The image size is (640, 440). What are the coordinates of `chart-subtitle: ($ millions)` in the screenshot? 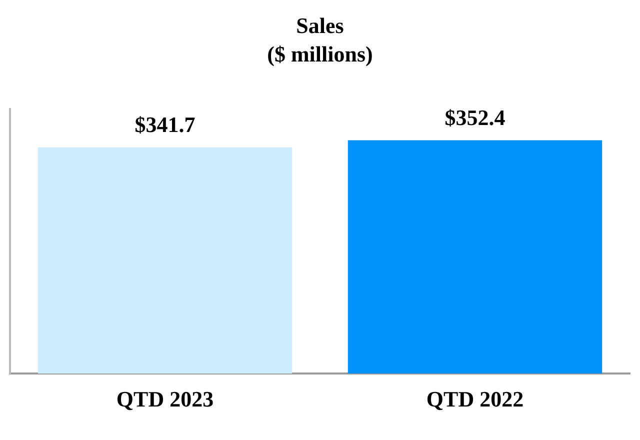 It's located at (320, 53).